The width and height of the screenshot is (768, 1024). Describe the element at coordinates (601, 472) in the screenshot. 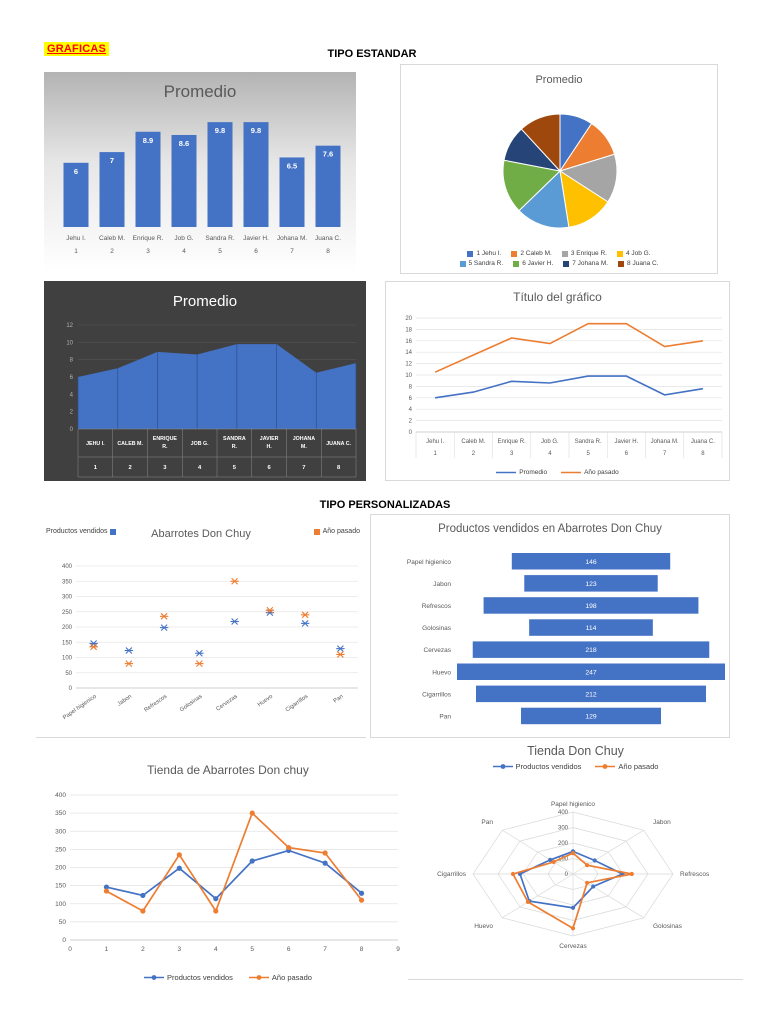

I see `legend-label: Año pasado` at that location.